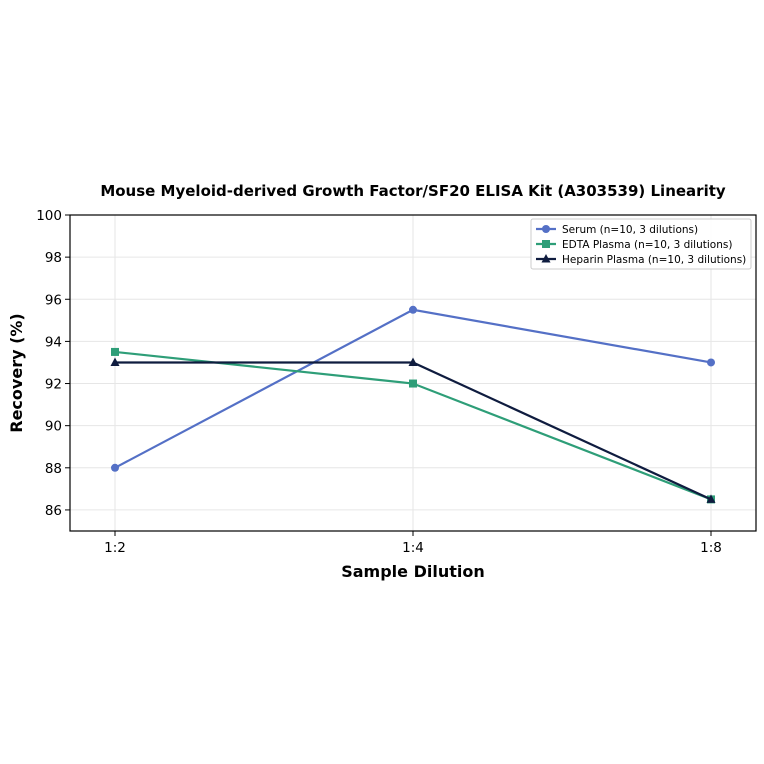  What do you see at coordinates (630, 230) in the screenshot?
I see `legend-label: Serum (n=10, 3 dilutions)` at bounding box center [630, 230].